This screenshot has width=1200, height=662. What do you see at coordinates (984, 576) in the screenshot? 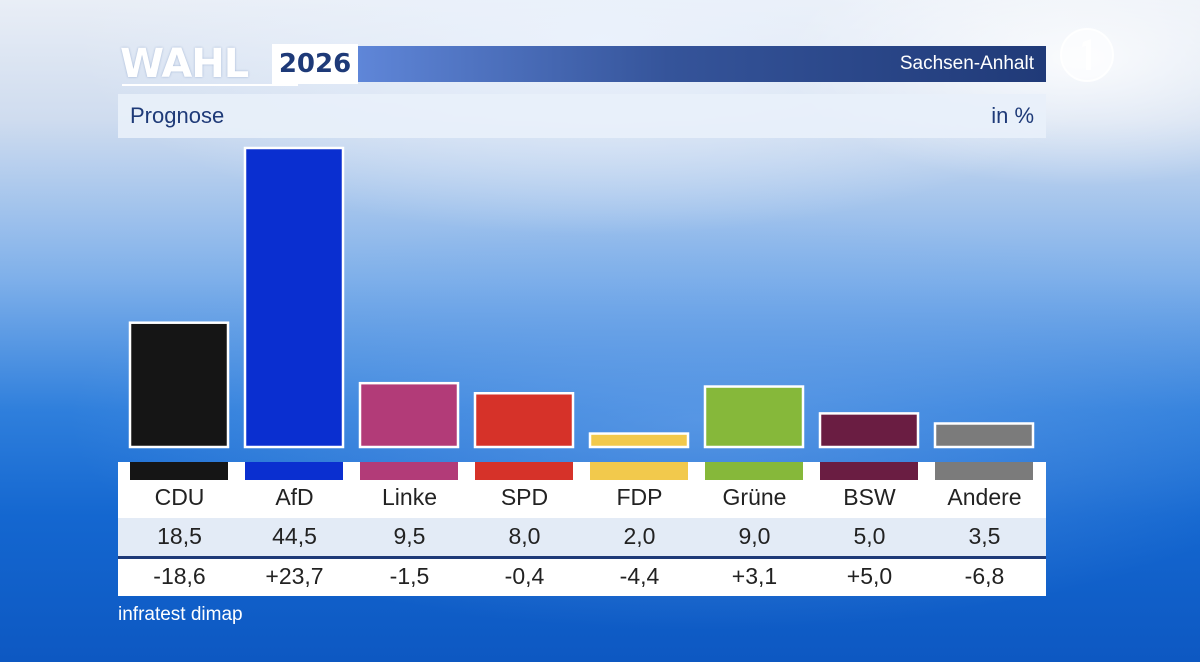
I see `diff-label-andere: -6,8` at bounding box center [984, 576].